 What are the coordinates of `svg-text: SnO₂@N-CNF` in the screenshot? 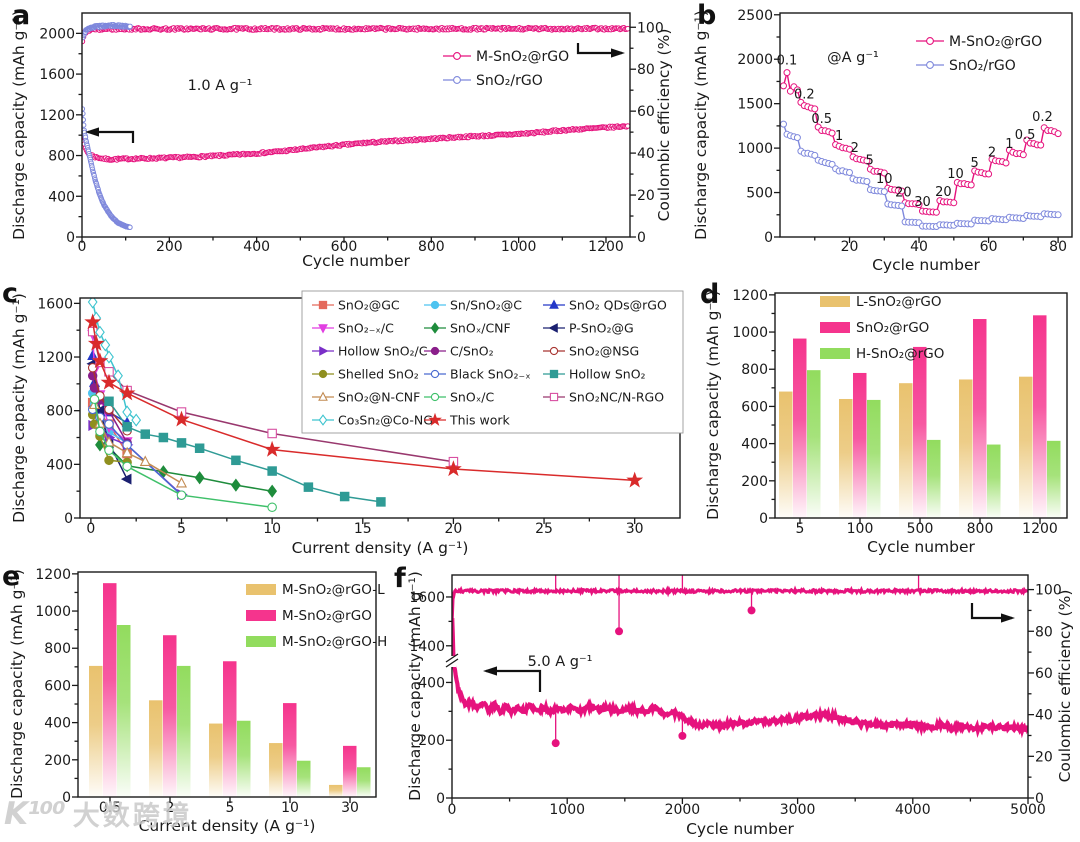 It's located at (379, 397).